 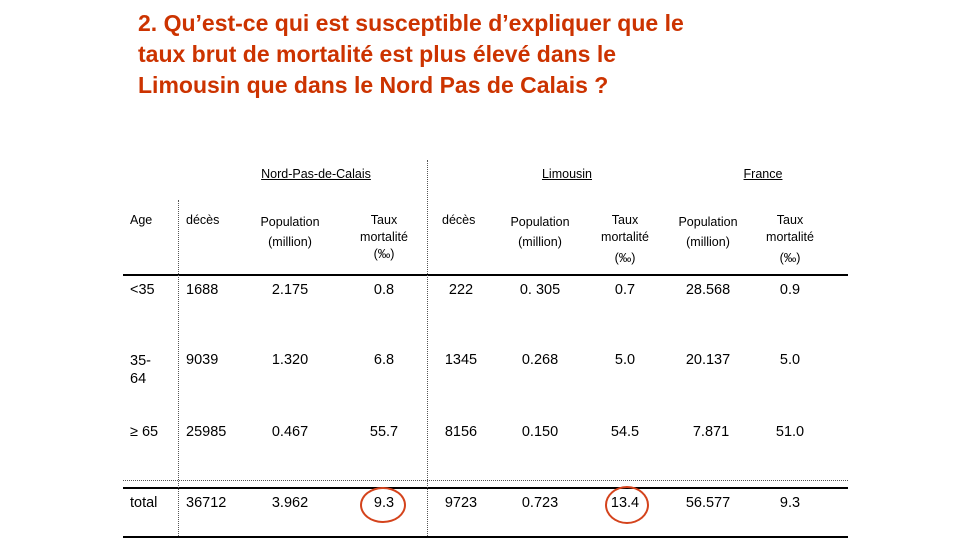 What do you see at coordinates (540, 290) in the screenshot?
I see `cell-pop-limousin: 0. 305` at bounding box center [540, 290].